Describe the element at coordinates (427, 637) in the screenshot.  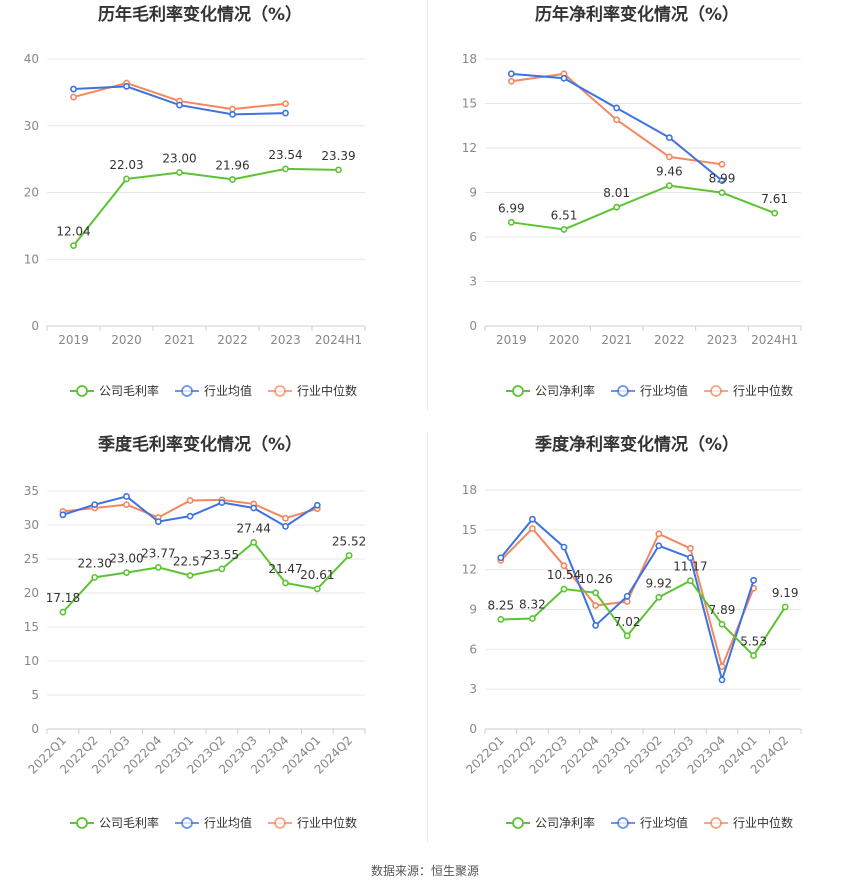
I see `vertical-divider-bottom` at that location.